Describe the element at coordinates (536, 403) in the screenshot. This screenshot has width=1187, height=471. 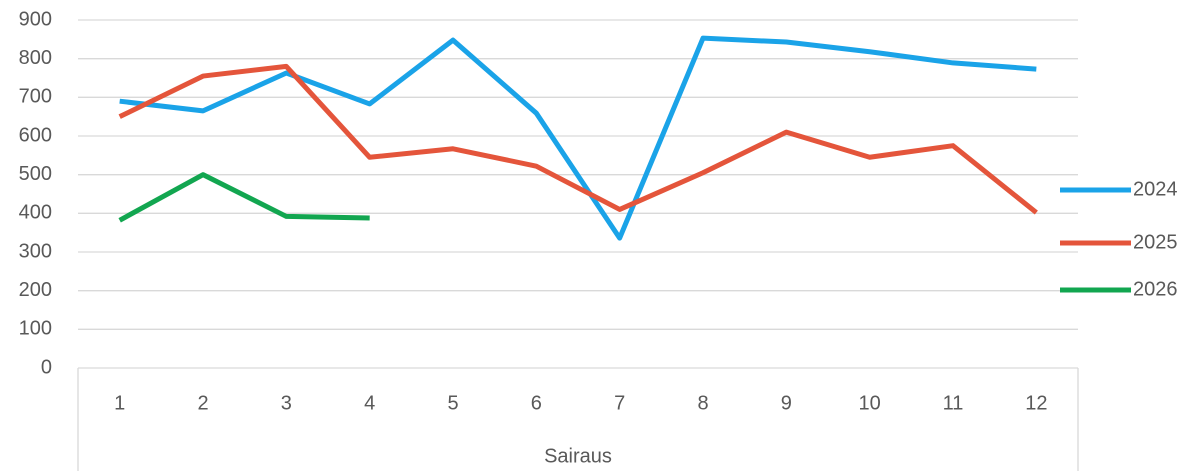
I see `x-tick-label: 6` at that location.